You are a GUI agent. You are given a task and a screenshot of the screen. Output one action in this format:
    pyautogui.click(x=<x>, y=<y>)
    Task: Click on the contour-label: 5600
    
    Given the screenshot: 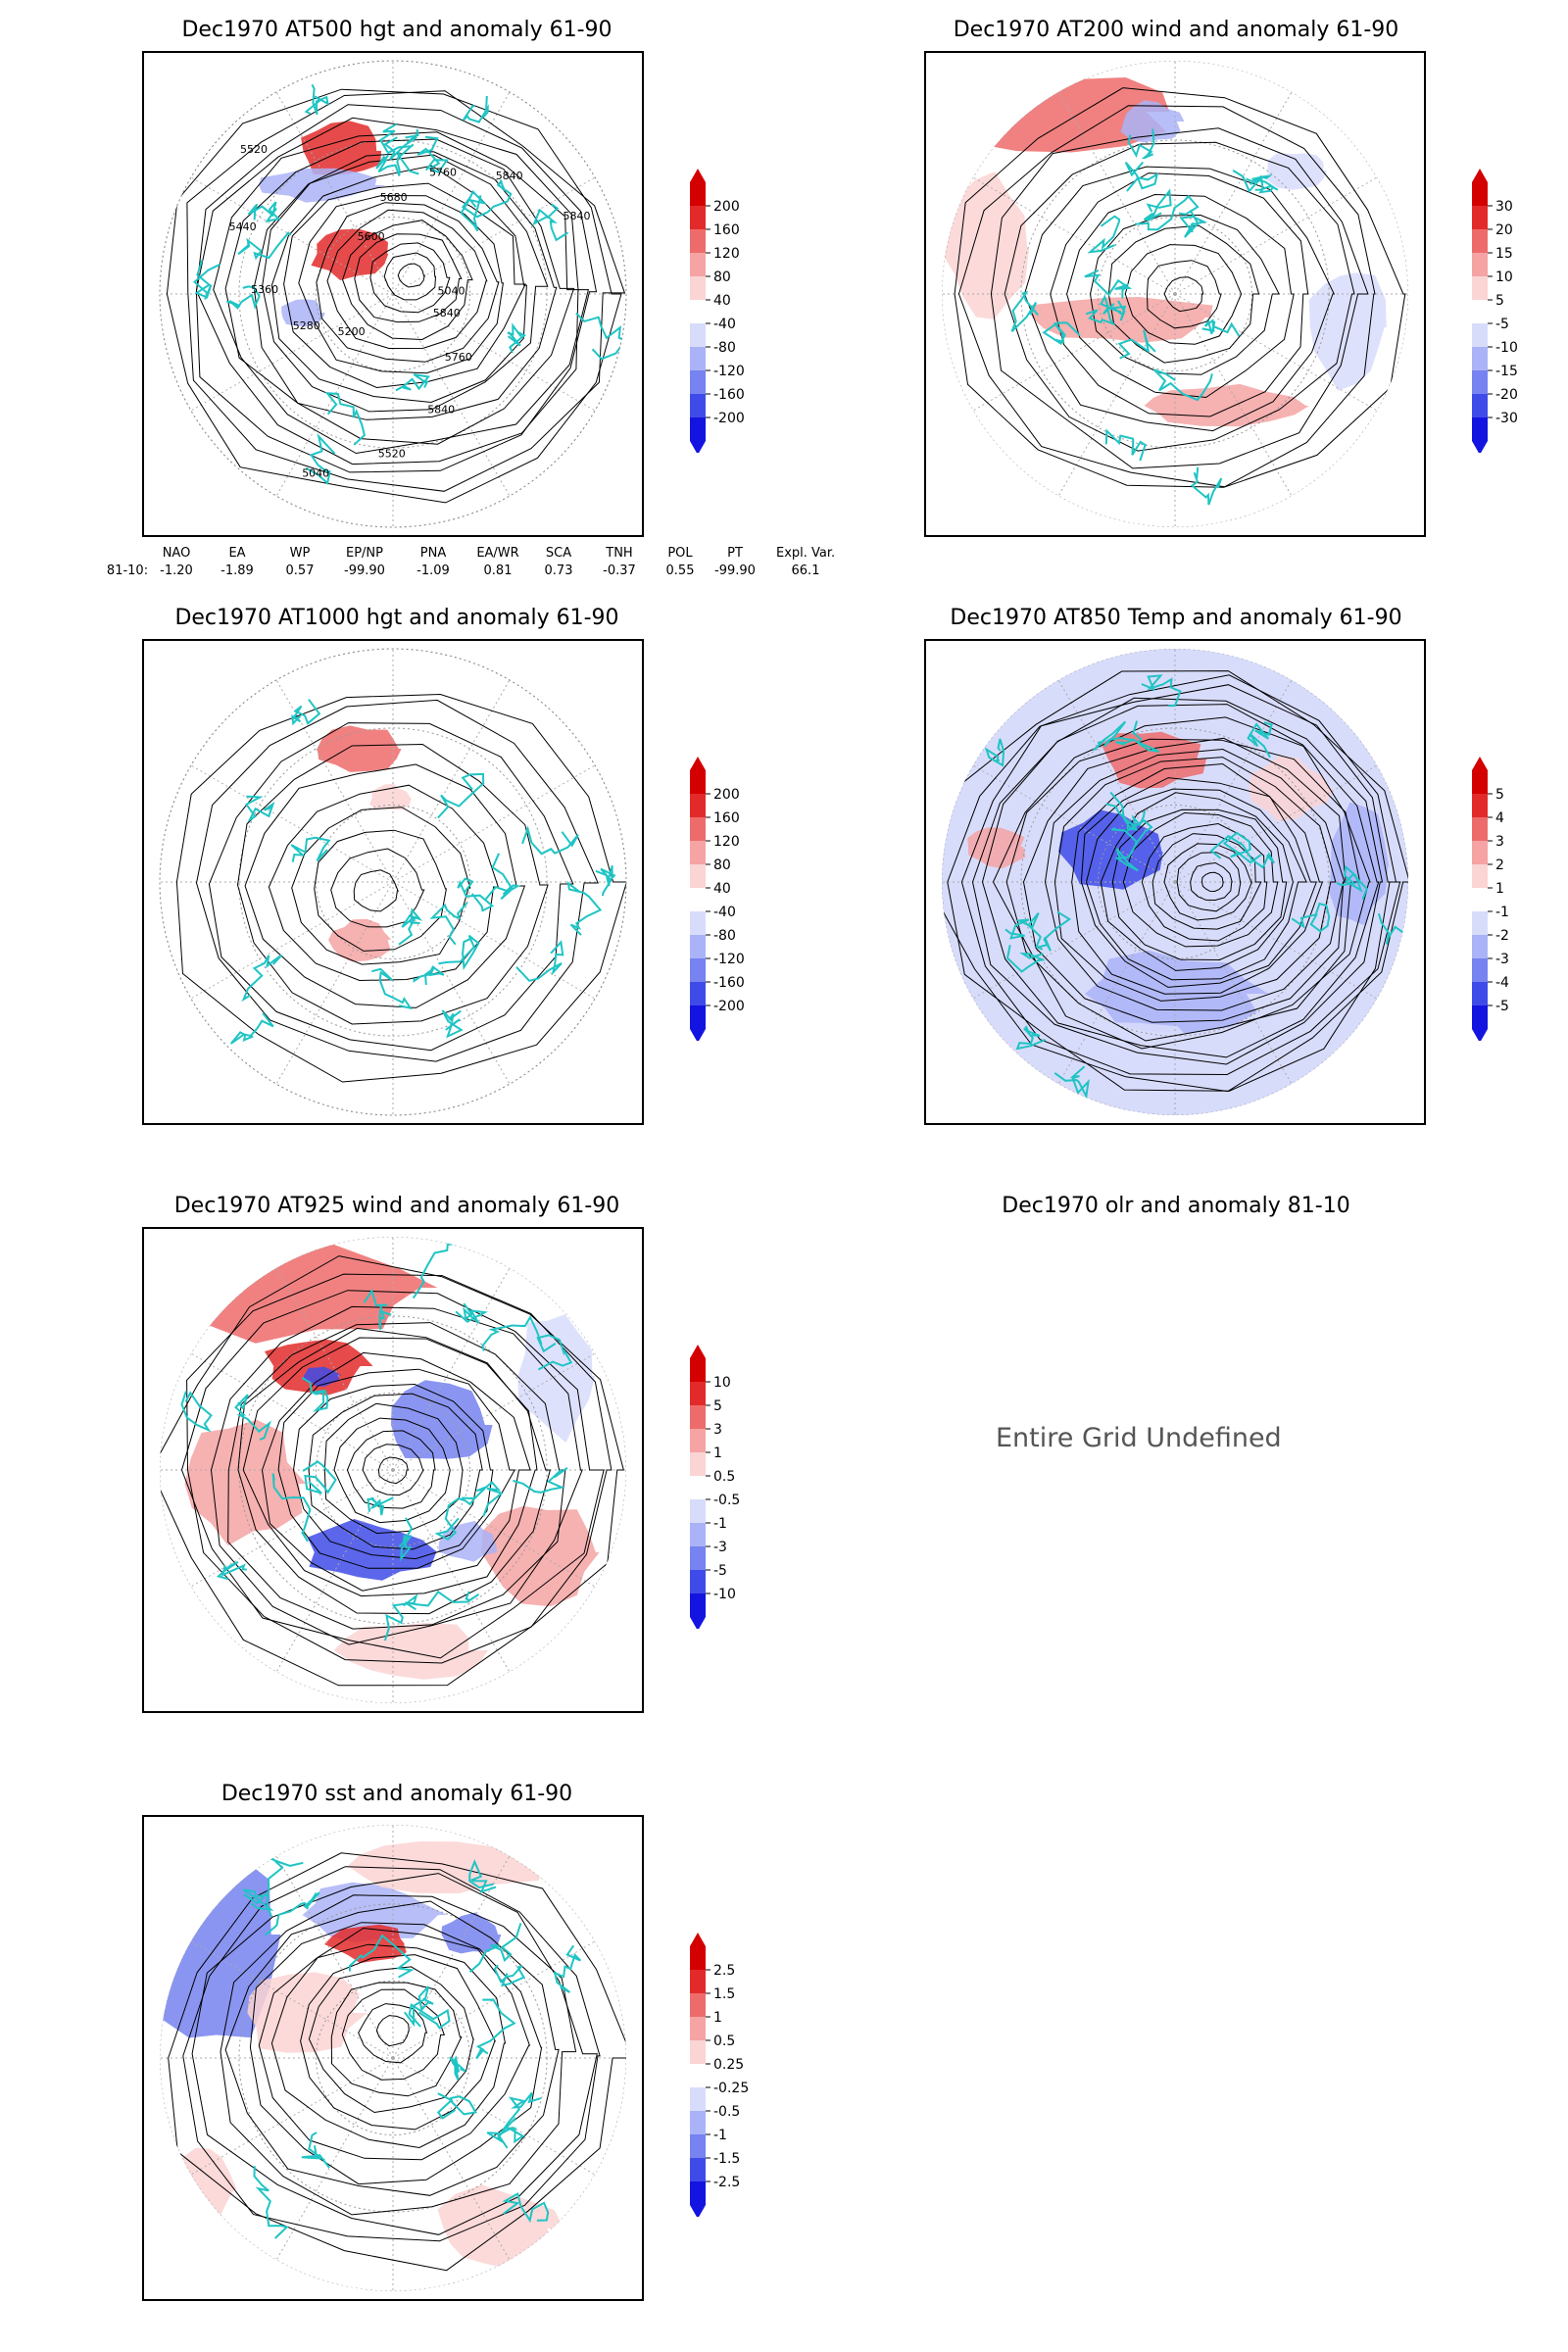 What is the action you would take?
    pyautogui.click(x=371, y=236)
    